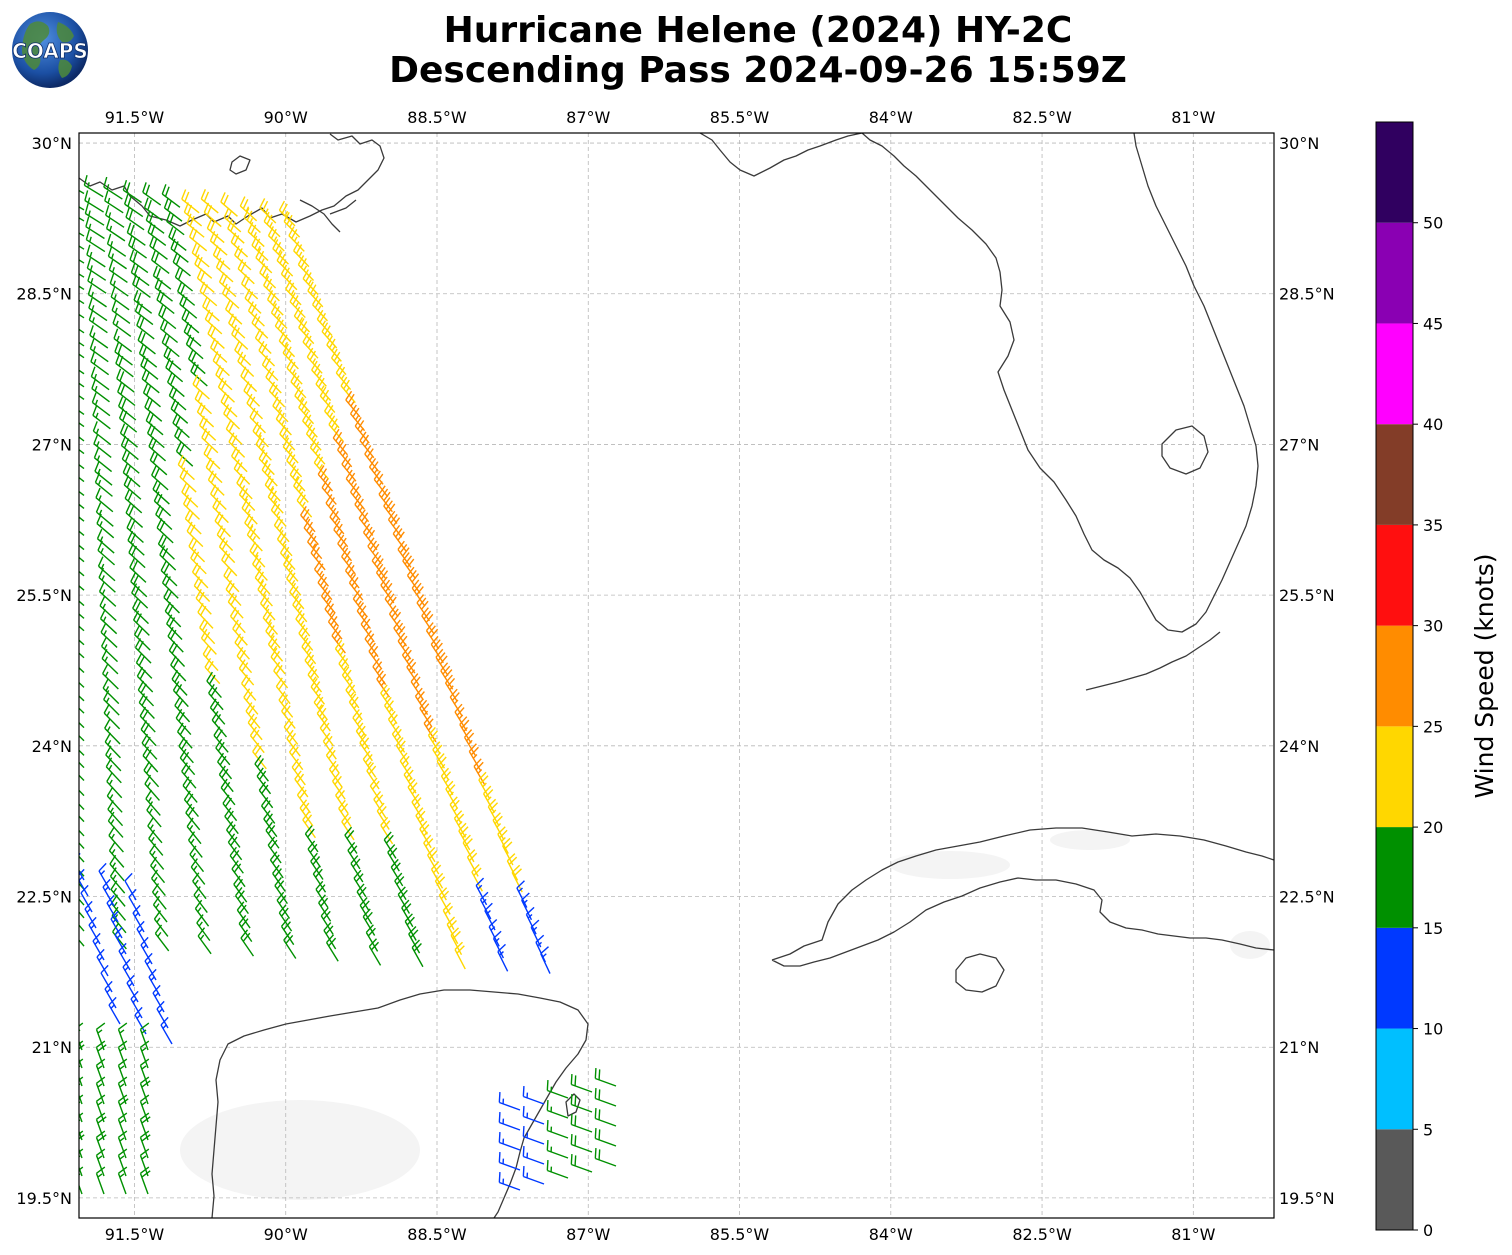  What do you see at coordinates (1307, 294) in the screenshot?
I see `lat-tick-label-right: 28.5°N` at bounding box center [1307, 294].